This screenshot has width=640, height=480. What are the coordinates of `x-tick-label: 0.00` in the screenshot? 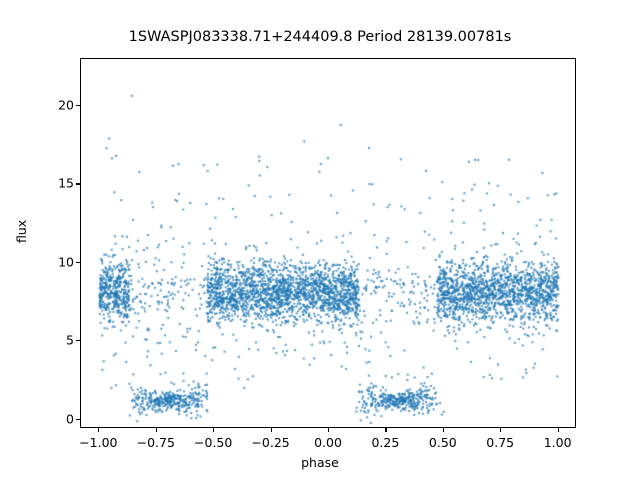 It's located at (328, 442).